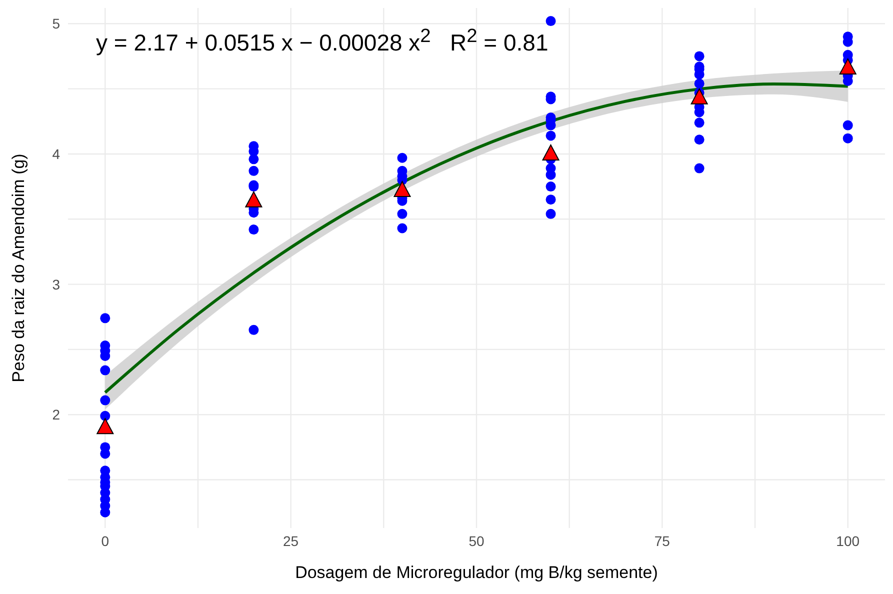 This screenshot has width=893, height=594. What do you see at coordinates (848, 540) in the screenshot?
I see `x-tick-label: 100` at bounding box center [848, 540].